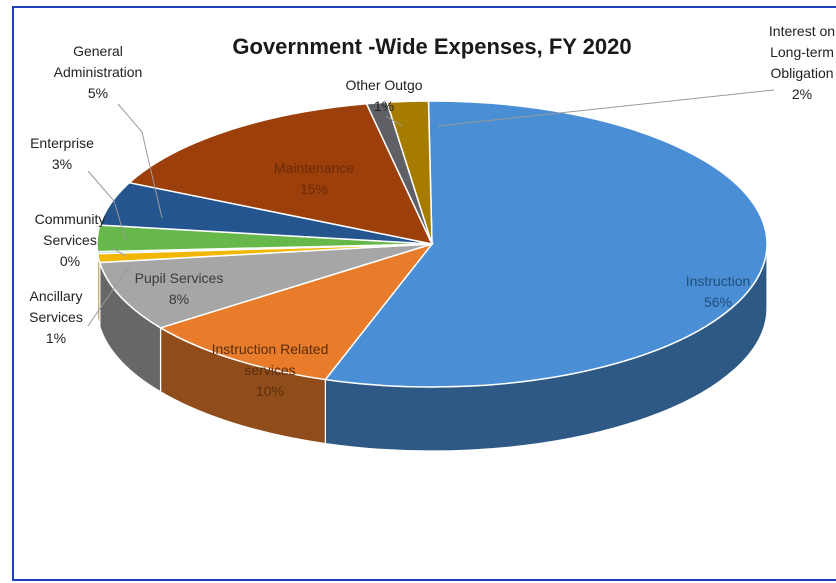 The image size is (836, 583). What do you see at coordinates (431, 46) in the screenshot?
I see `chart-title: Government -Wide Expenses, FY 2020` at bounding box center [431, 46].